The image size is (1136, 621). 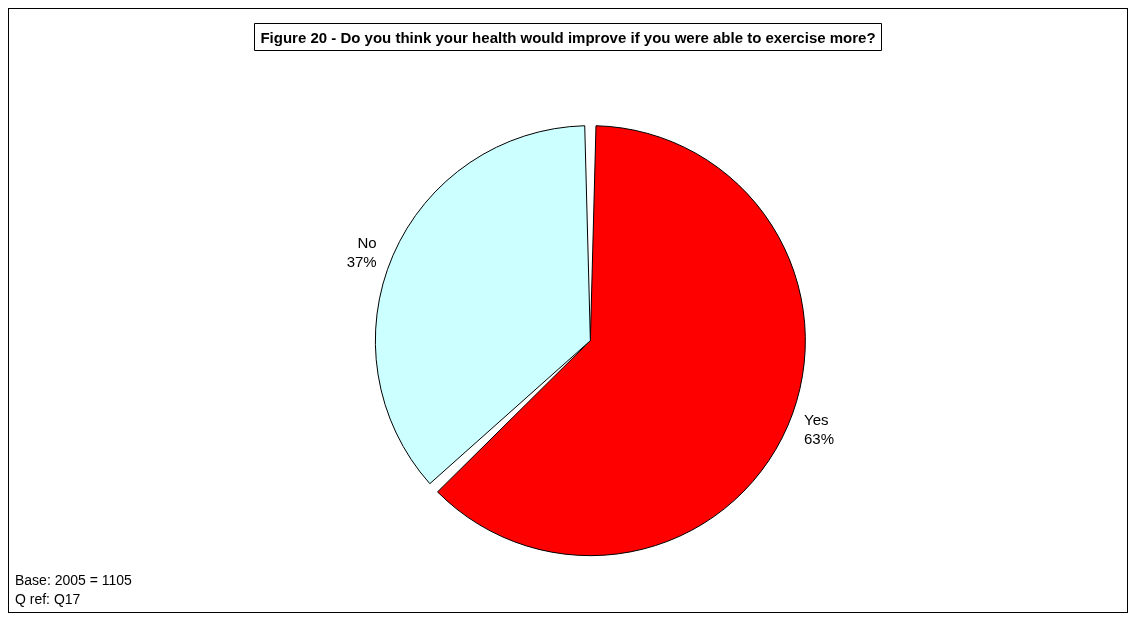 What do you see at coordinates (48, 599) in the screenshot?
I see `text: Q ref: Q17` at bounding box center [48, 599].